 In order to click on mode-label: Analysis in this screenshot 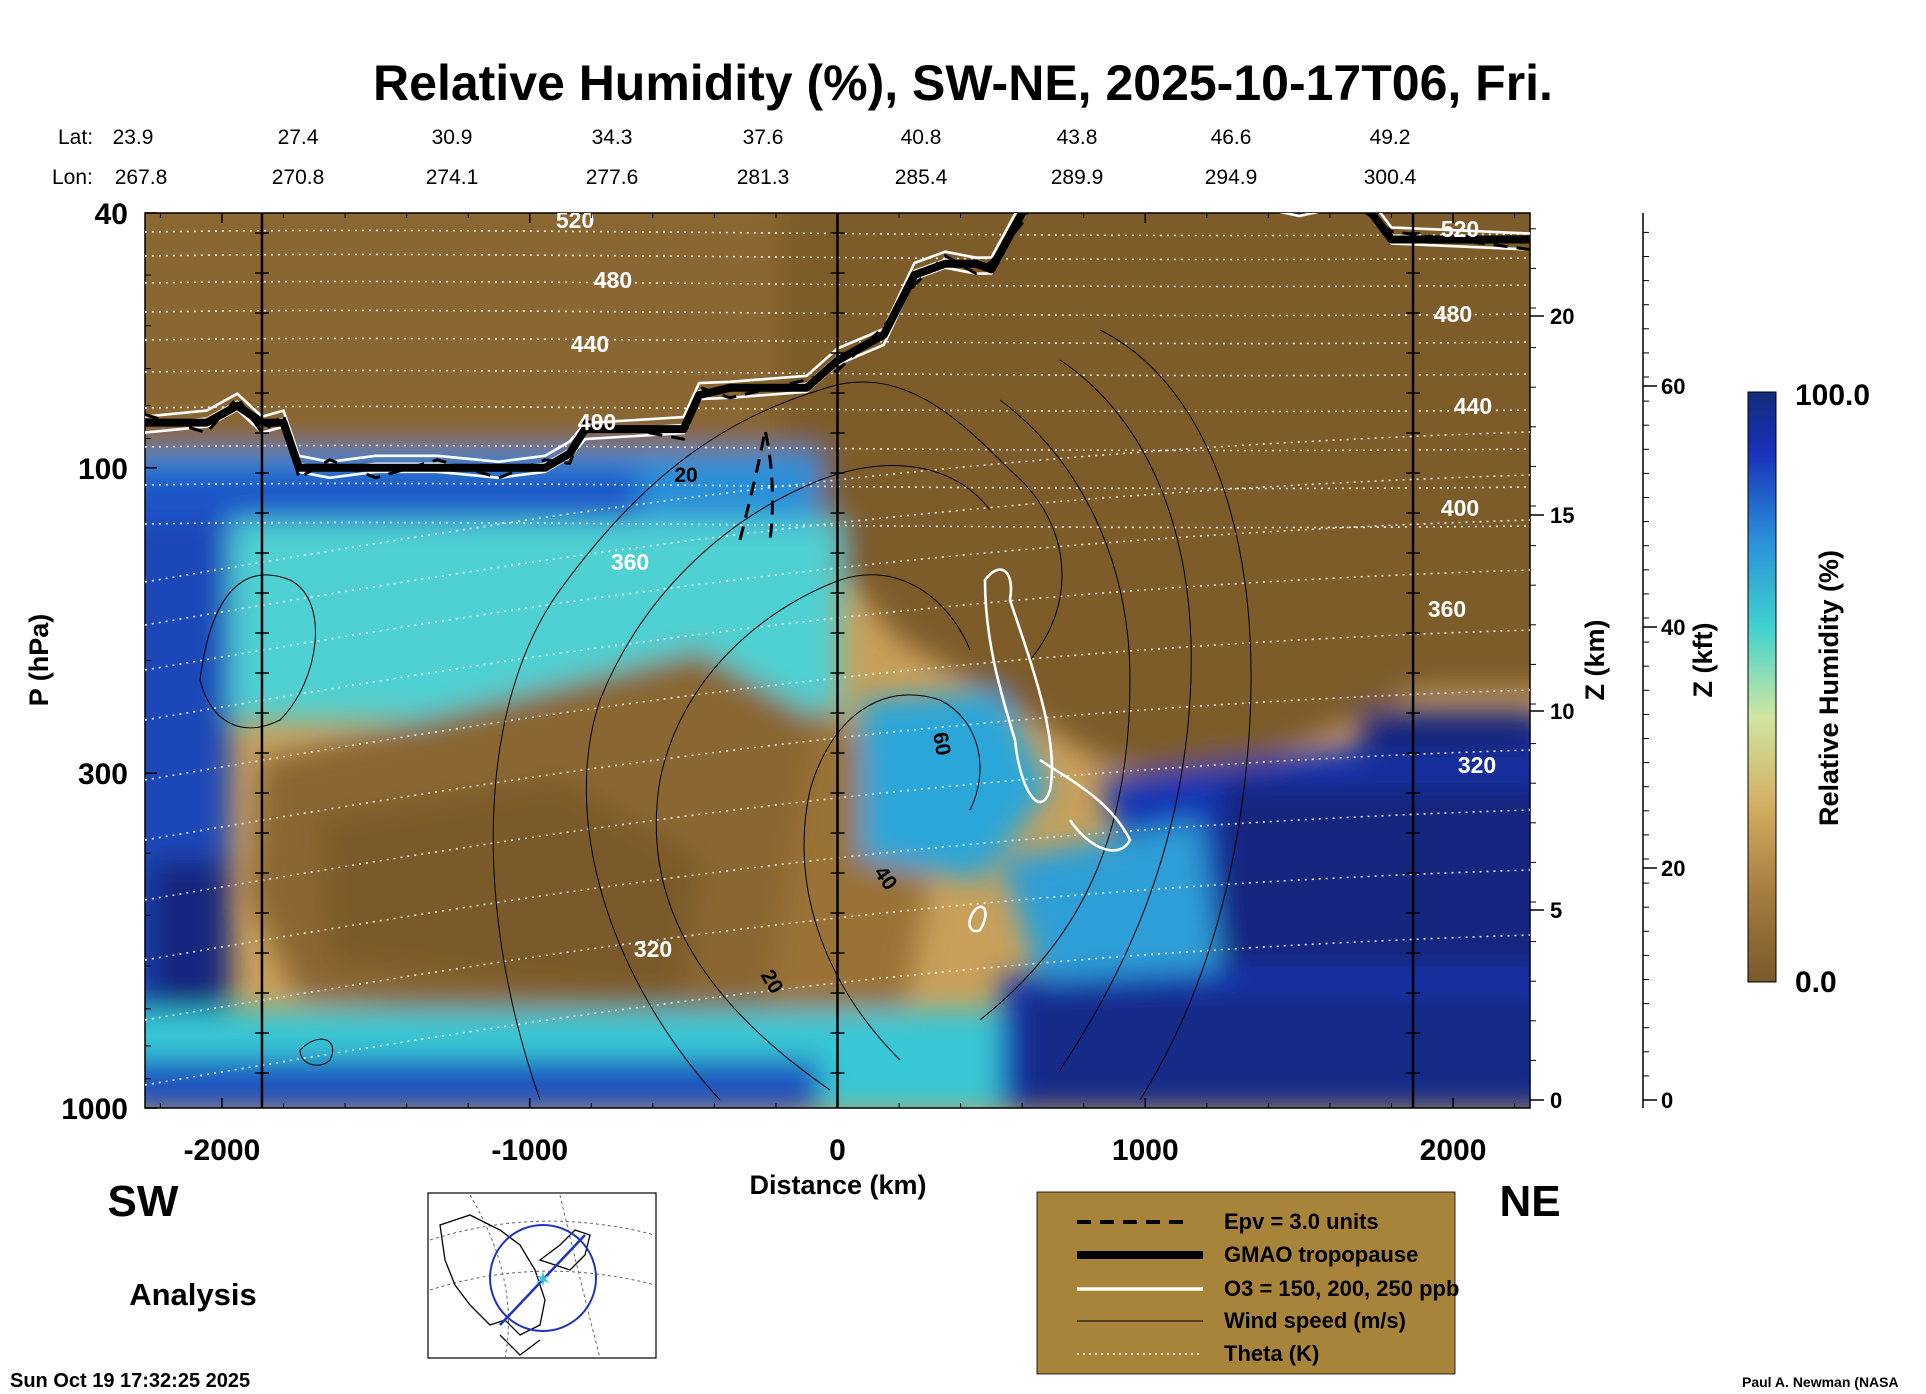, I will do `click(193, 1294)`.